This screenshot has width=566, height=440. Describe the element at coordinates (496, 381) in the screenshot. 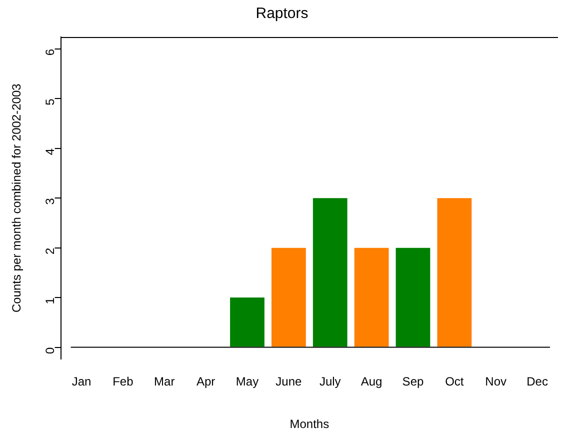

I see `x-tick-label: Nov` at that location.